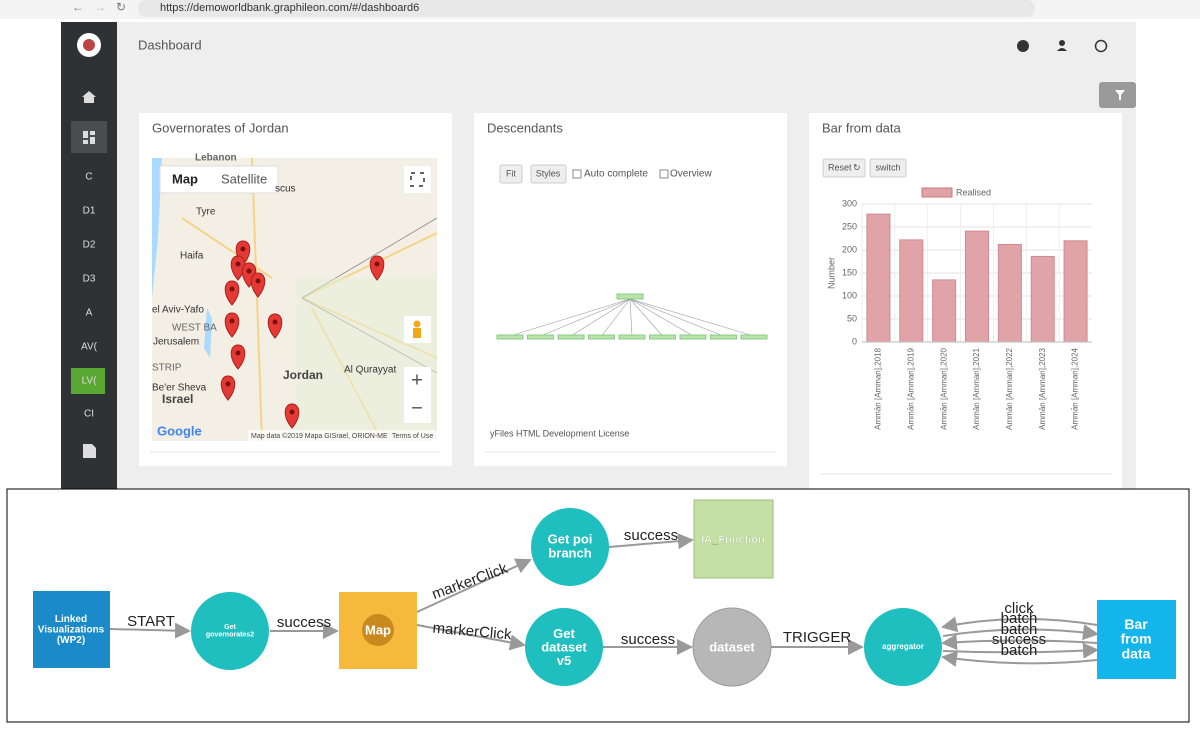 Image resolution: width=1200 pixels, height=734 pixels. Describe the element at coordinates (417, 179) in the screenshot. I see `fullscreen-button` at that location.